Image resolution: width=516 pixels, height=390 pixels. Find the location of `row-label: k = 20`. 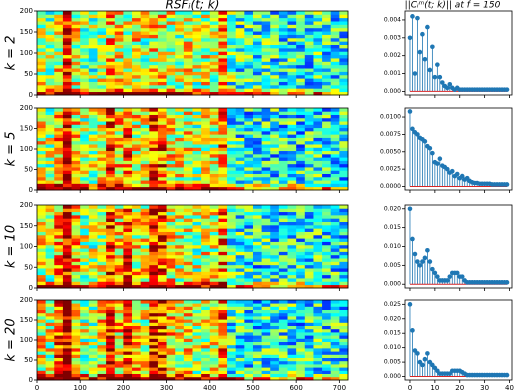

row-label: k = 20 is located at coordinates (11, 339).